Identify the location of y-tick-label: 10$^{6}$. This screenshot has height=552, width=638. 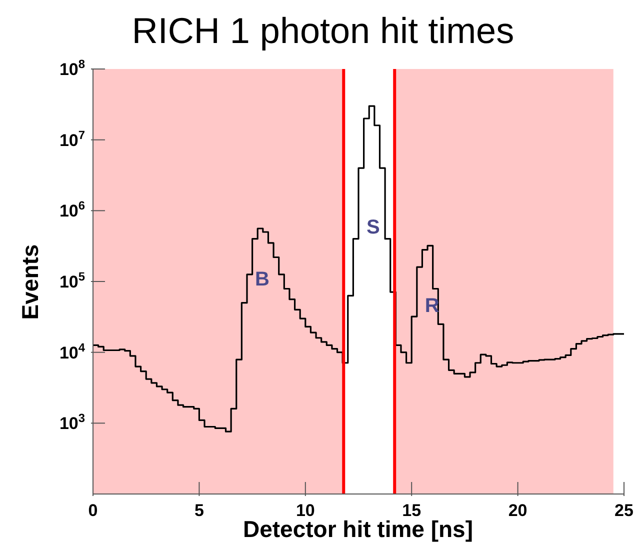
(72, 209).